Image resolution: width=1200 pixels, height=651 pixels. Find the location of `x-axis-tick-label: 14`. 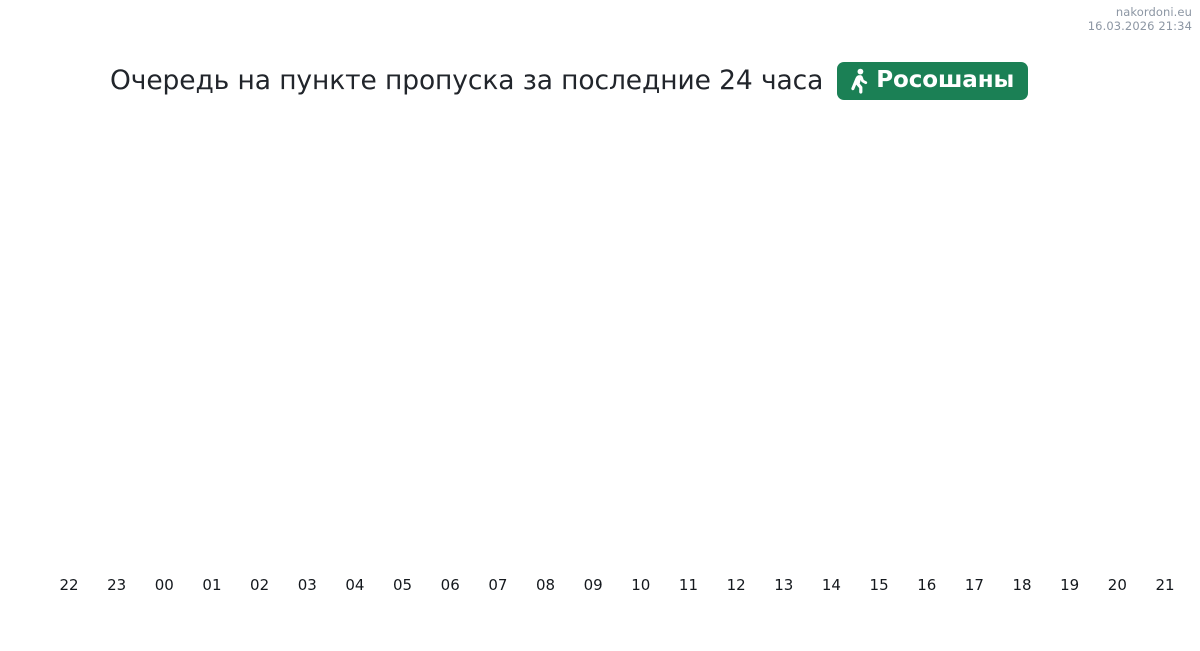

x-axis-tick-label: 14 is located at coordinates (831, 585).